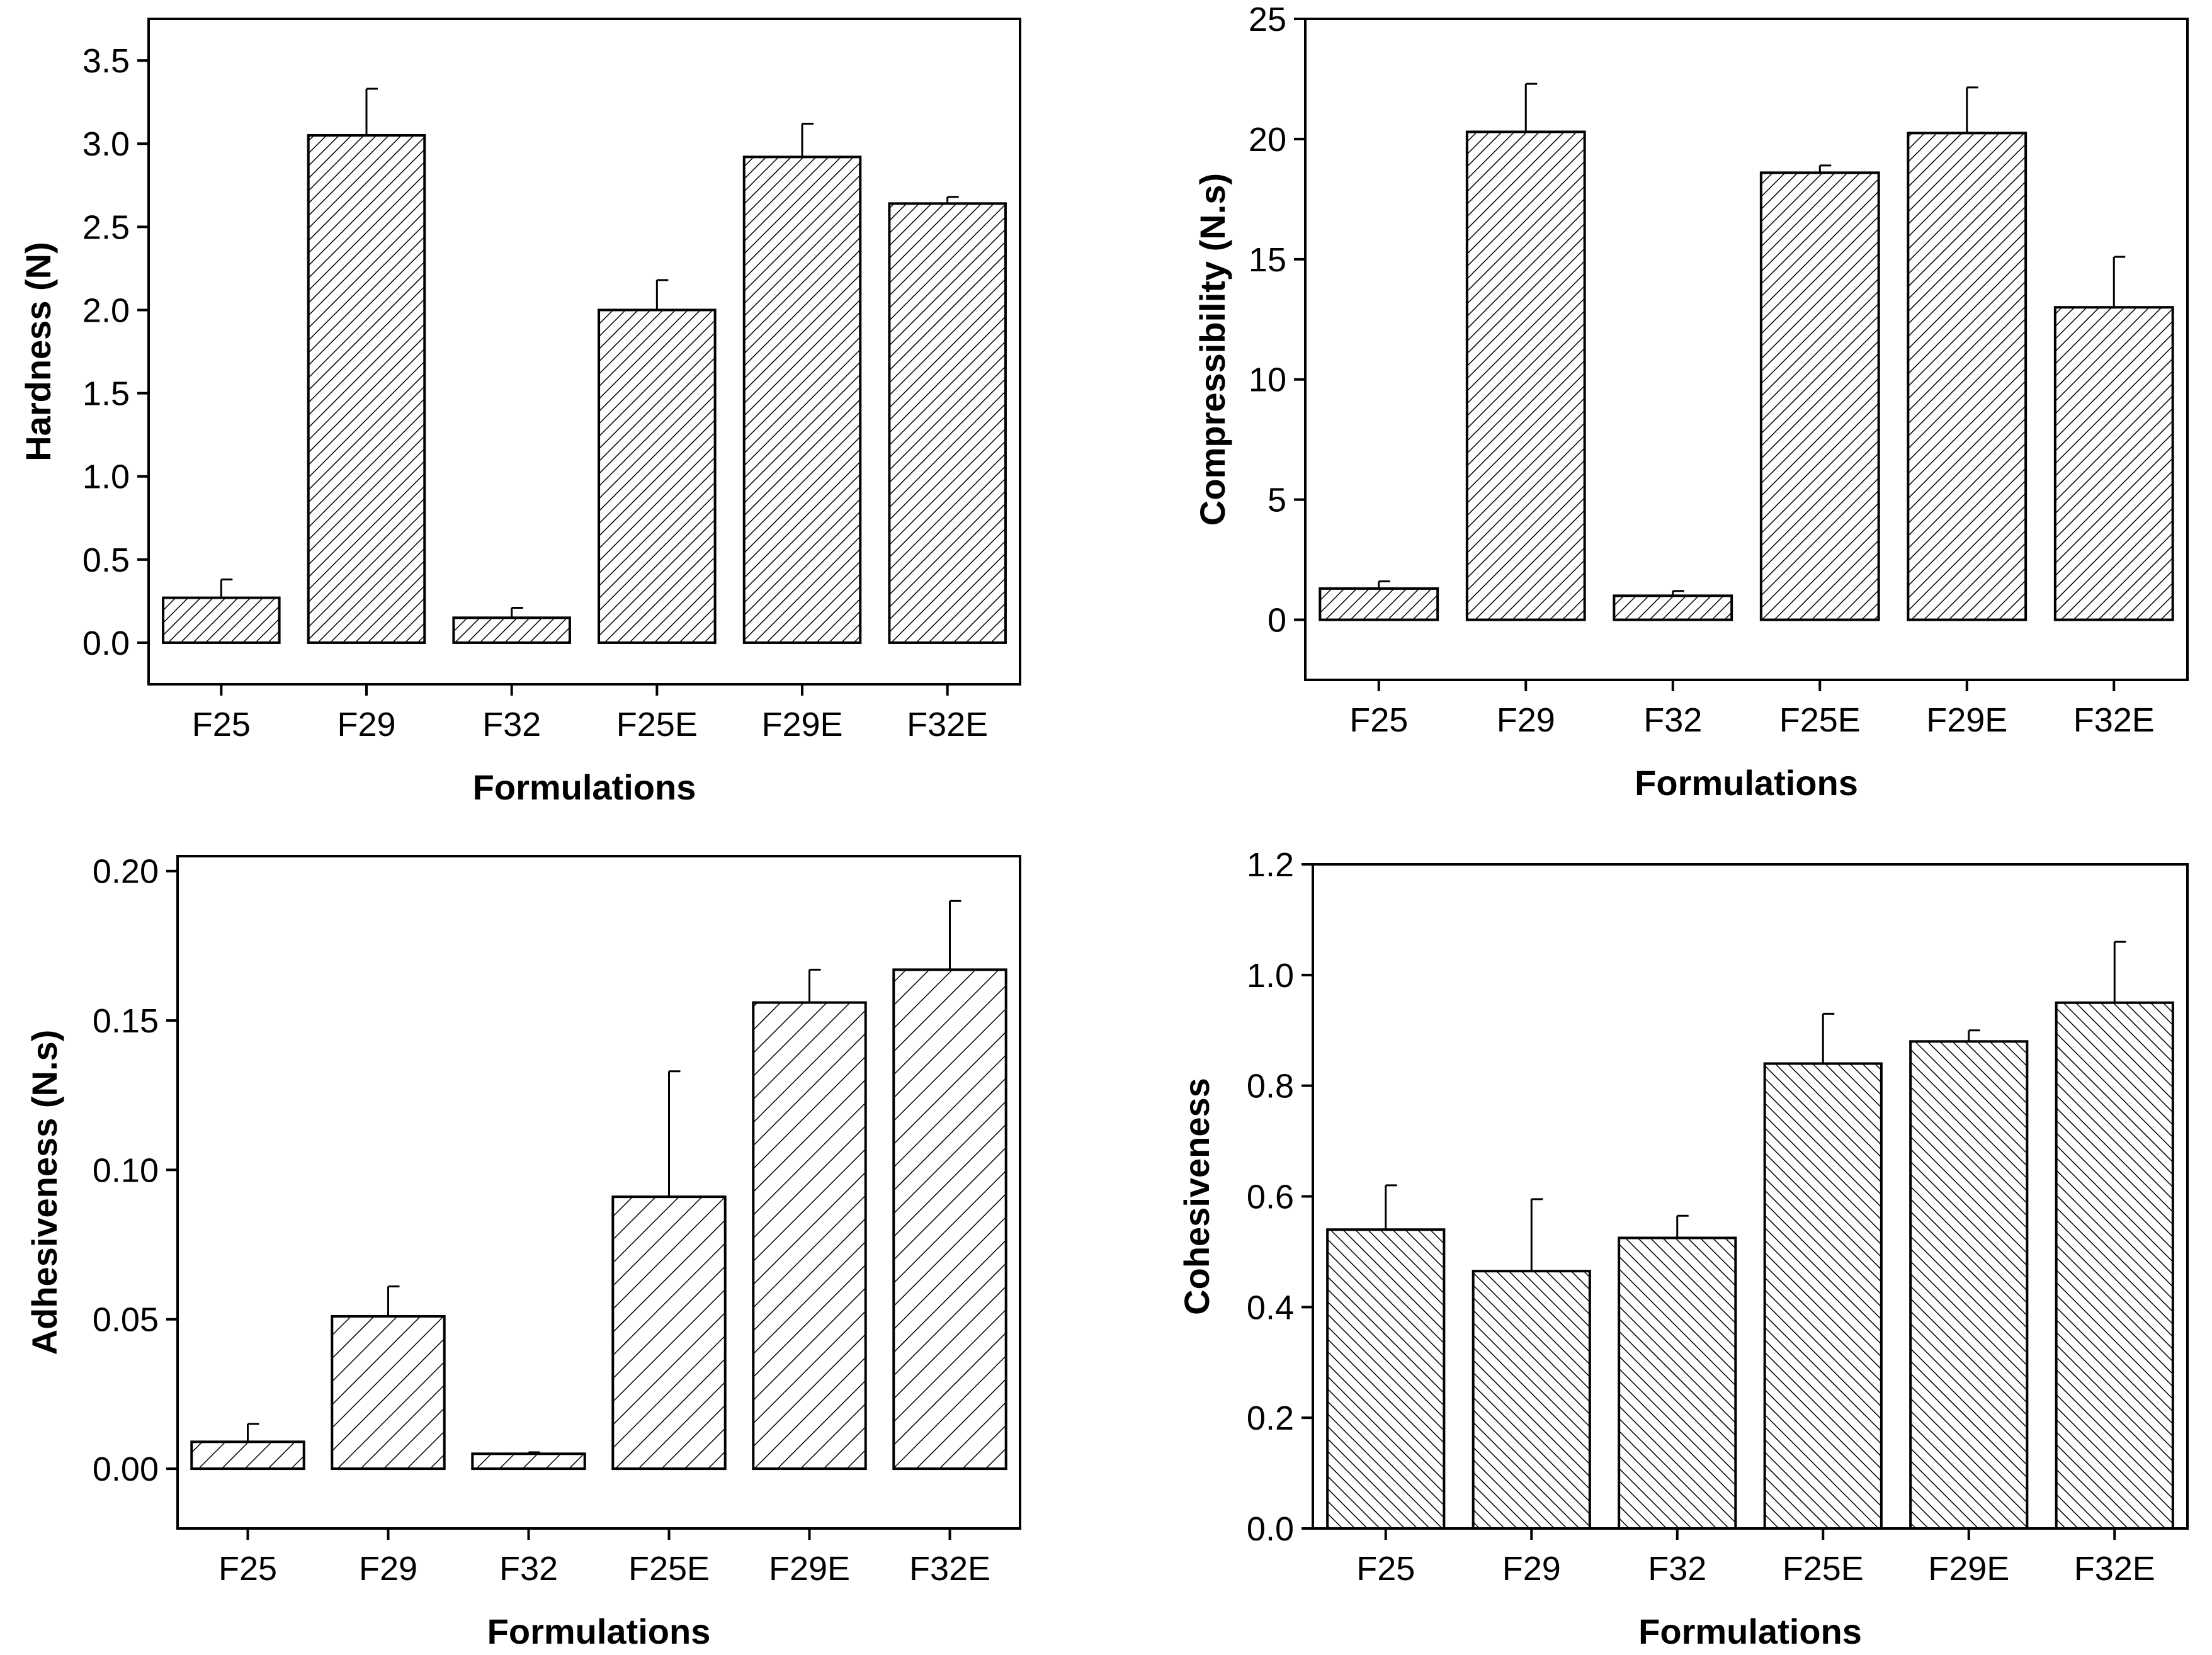 The width and height of the screenshot is (2212, 1655). I want to click on y-tick-label: 2.0, so click(106, 310).